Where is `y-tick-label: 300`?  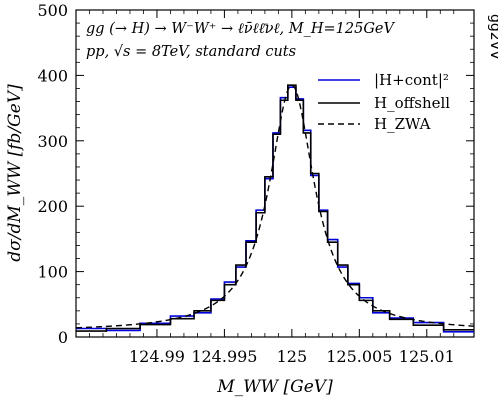 y-tick-label: 300 is located at coordinates (52, 141).